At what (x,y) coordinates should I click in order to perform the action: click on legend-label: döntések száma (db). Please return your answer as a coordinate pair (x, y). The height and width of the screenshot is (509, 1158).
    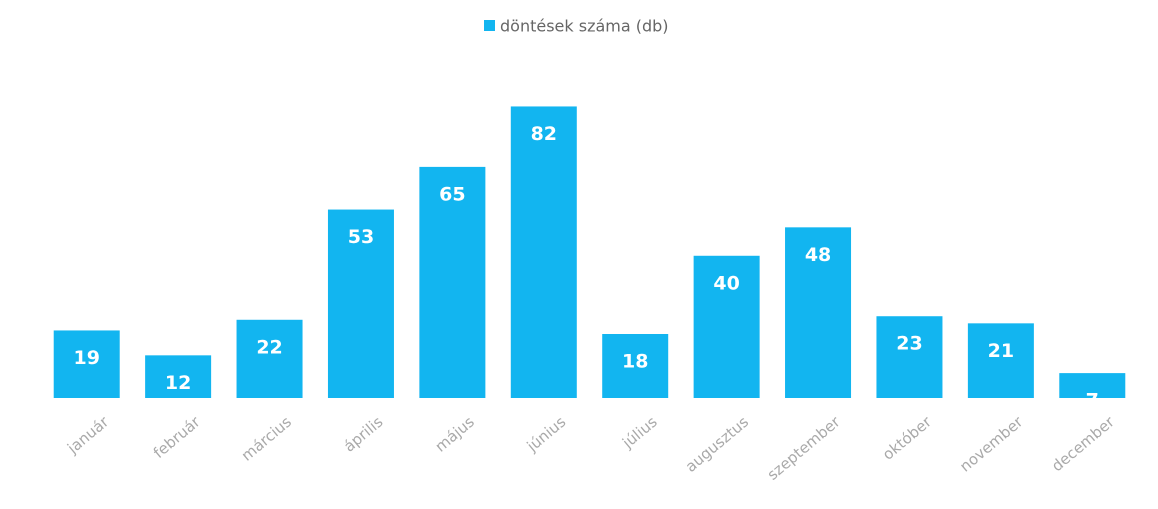
    Looking at the image, I should click on (584, 26).